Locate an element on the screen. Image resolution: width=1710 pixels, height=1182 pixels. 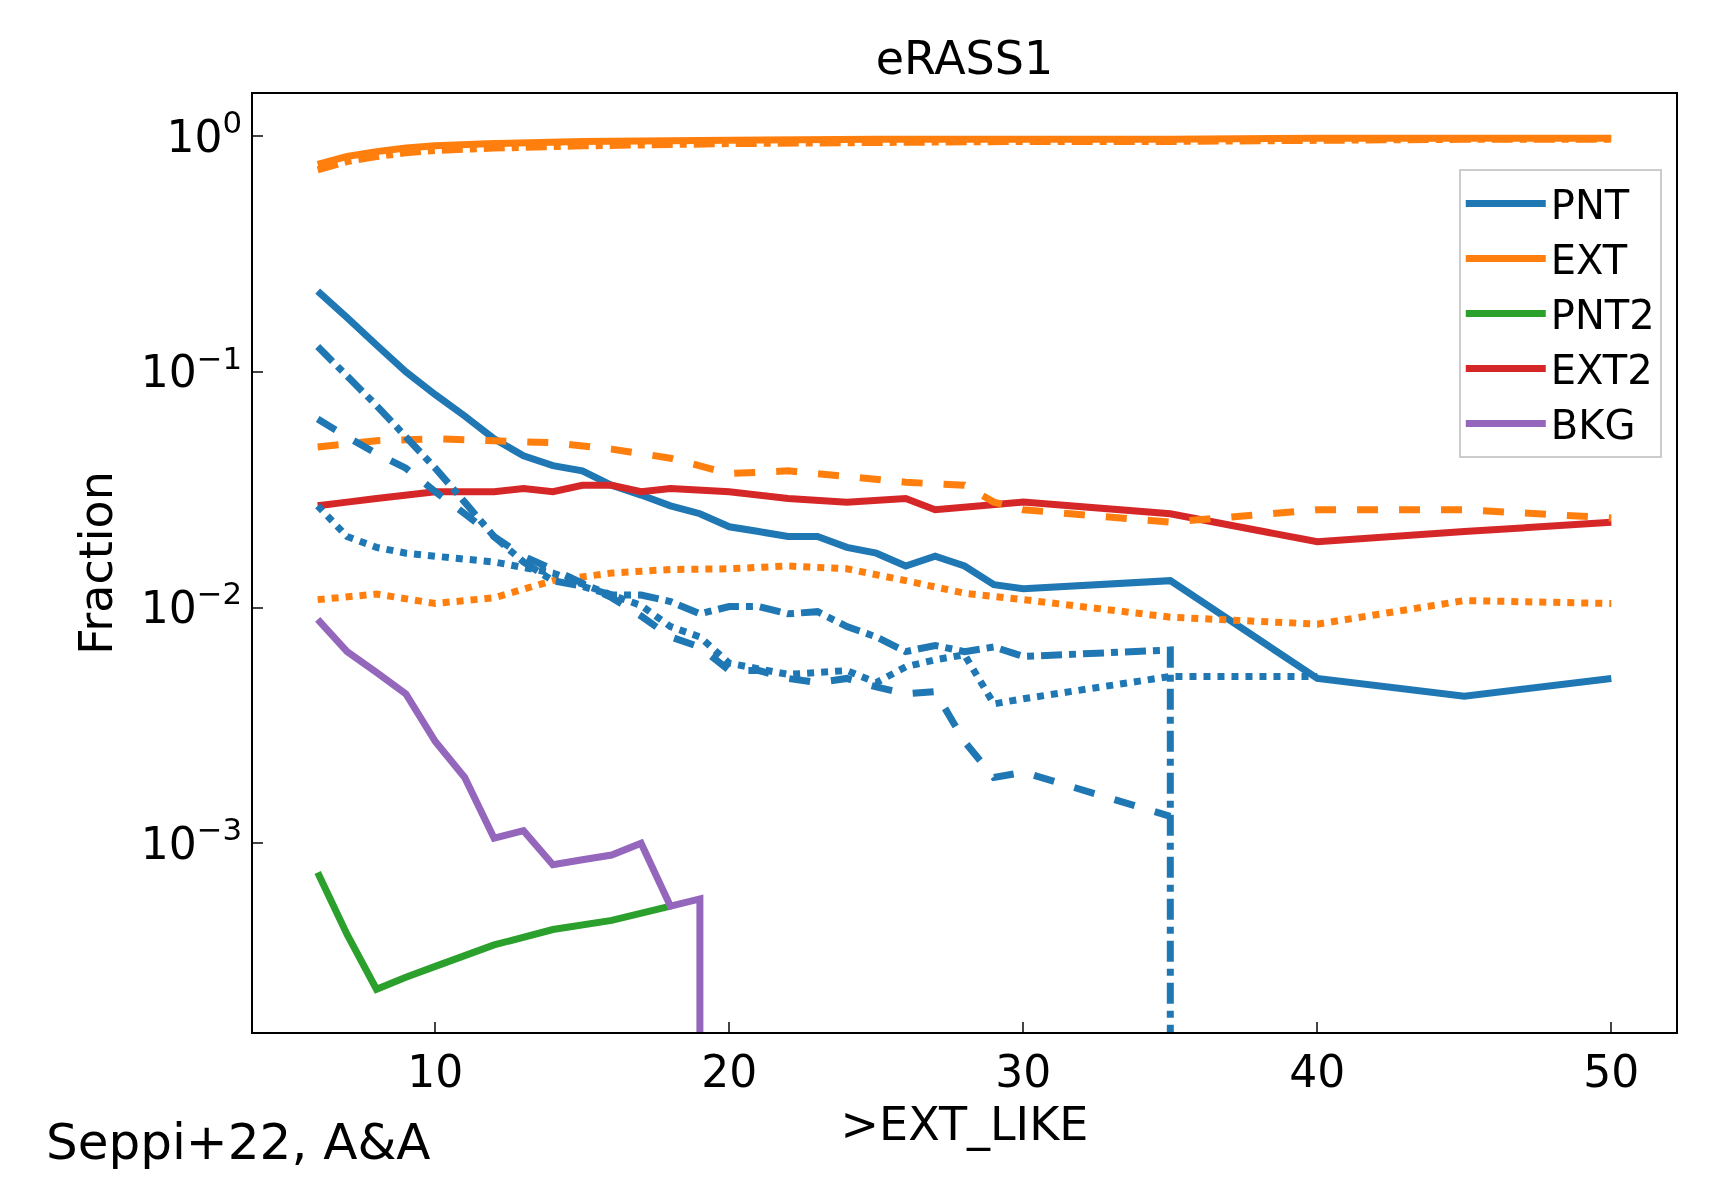
y-tick-label: 10$^{−2}$ is located at coordinates (191, 604).